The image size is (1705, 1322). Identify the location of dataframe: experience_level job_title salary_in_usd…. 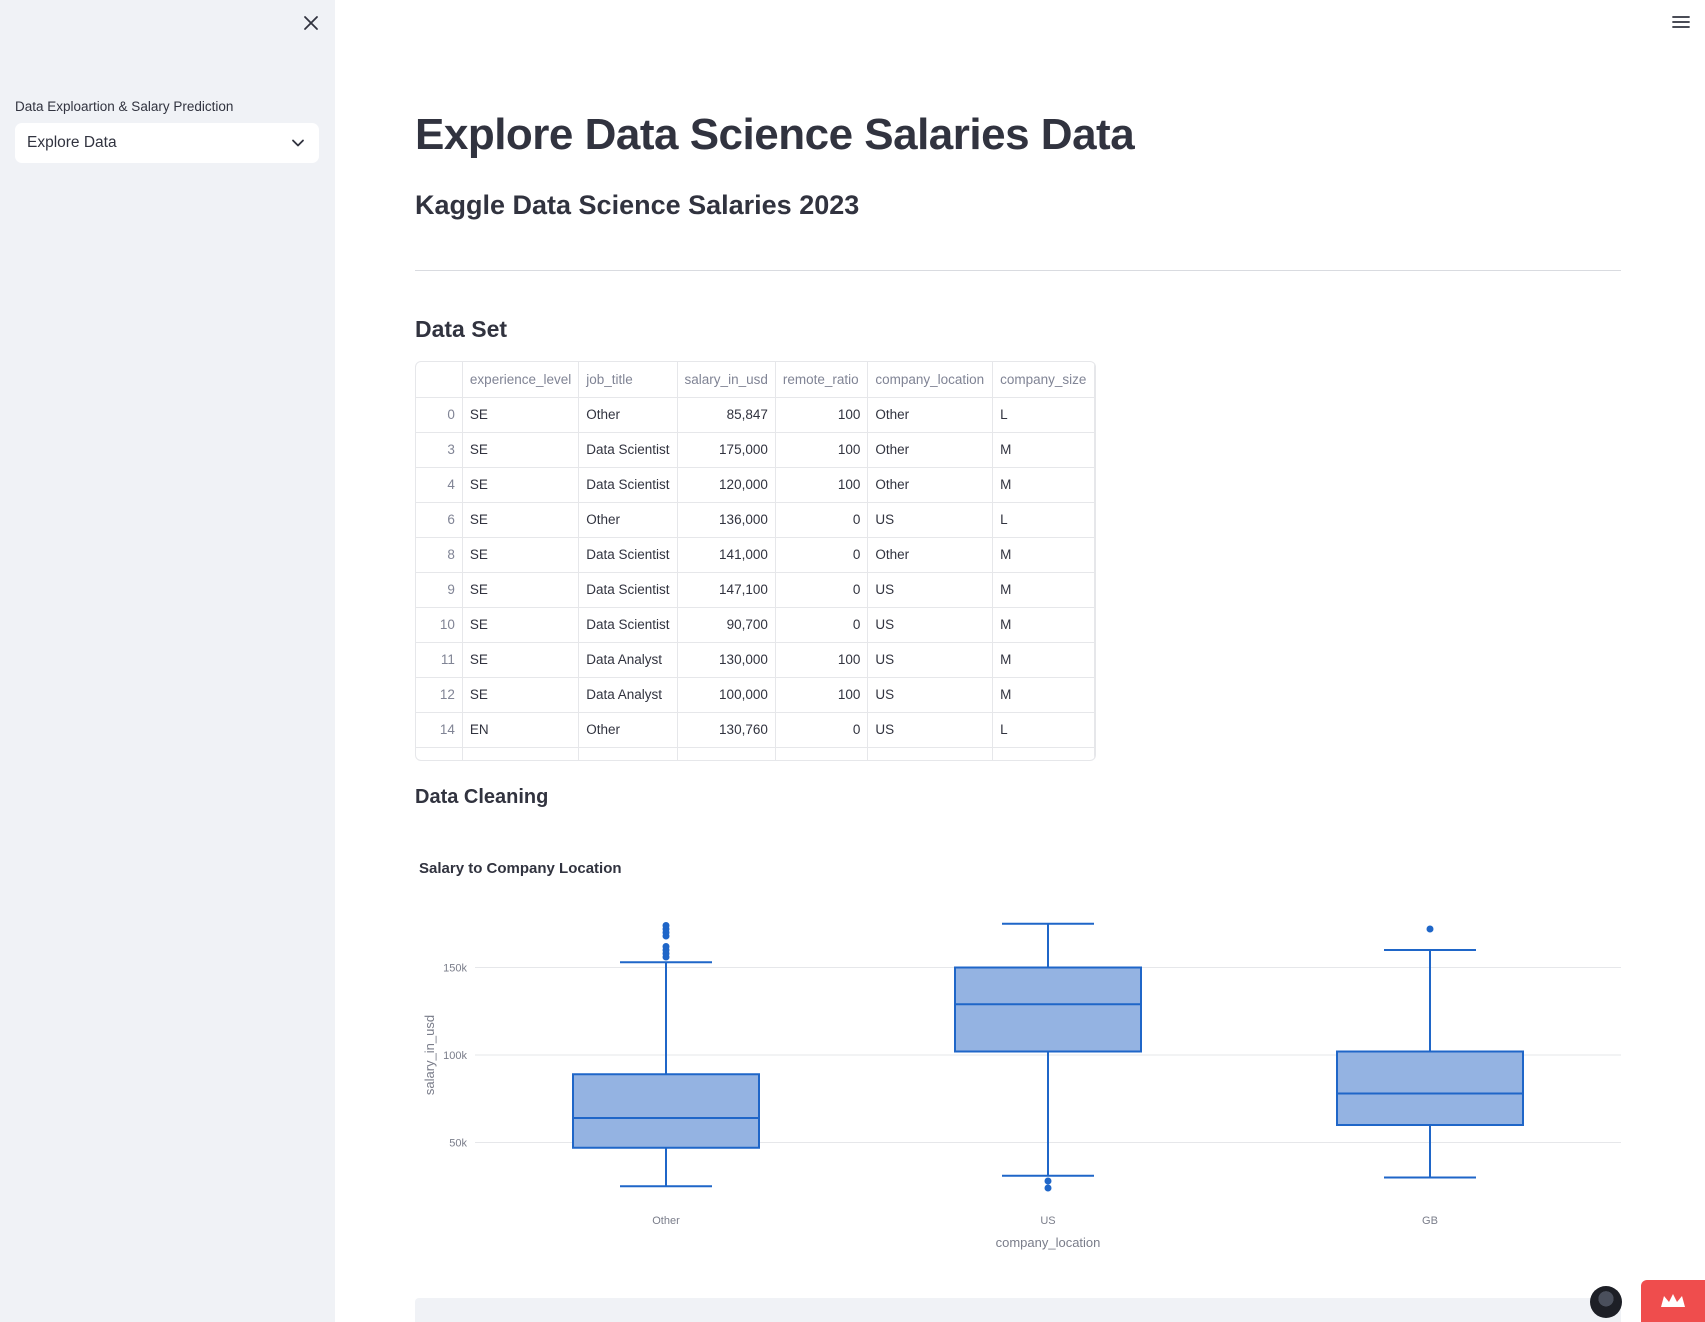
(755, 561).